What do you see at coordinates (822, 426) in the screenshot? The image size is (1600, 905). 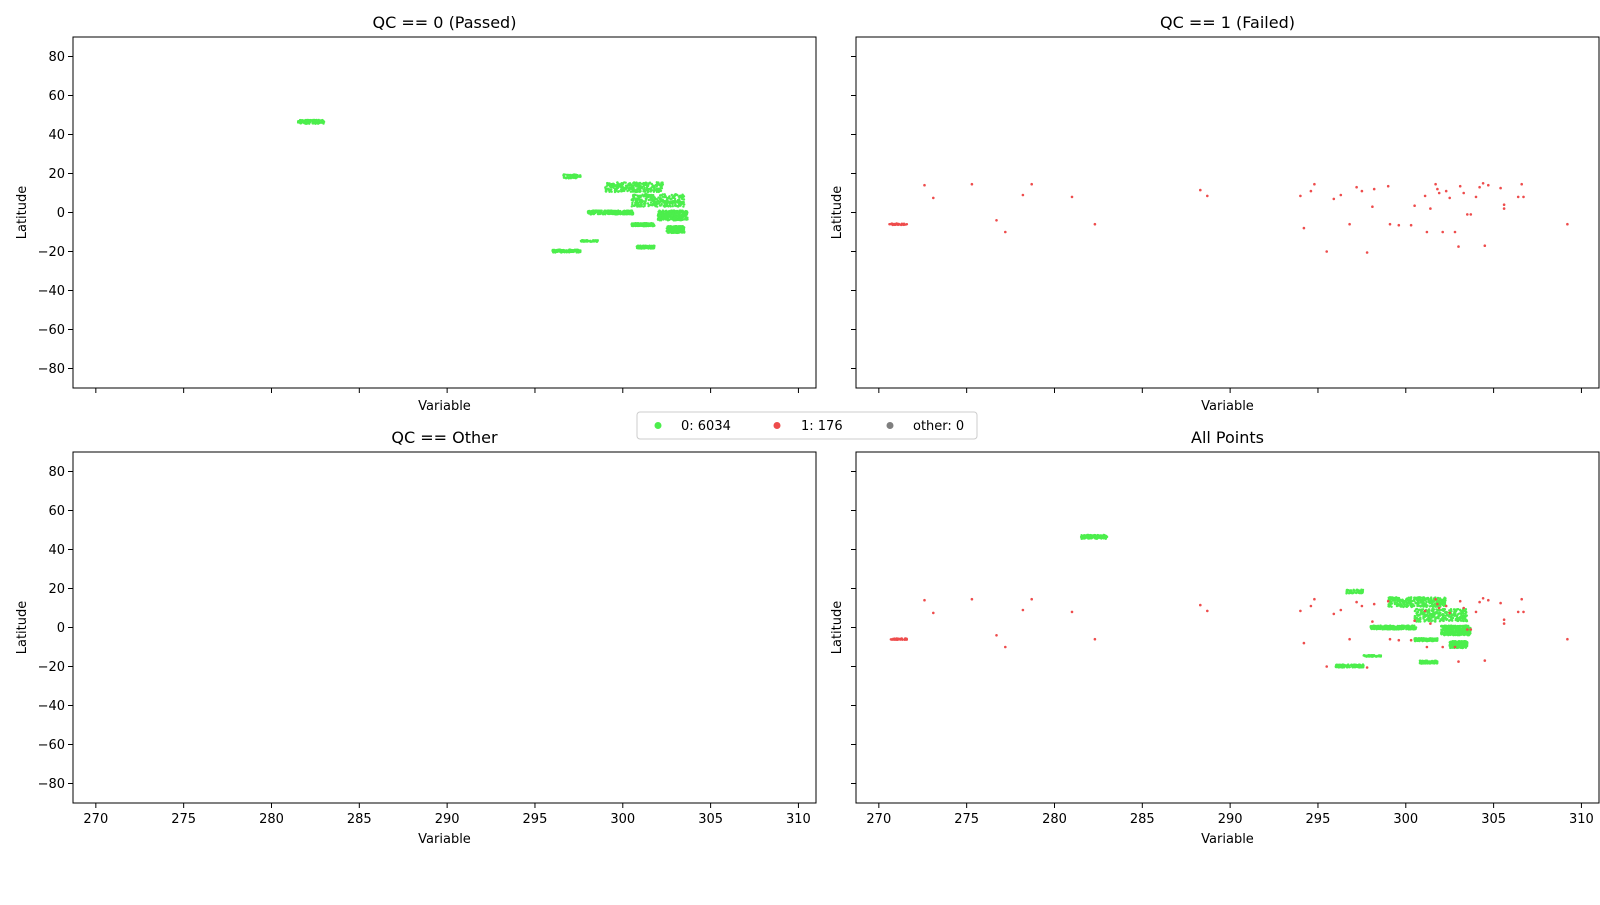 I see `legend-label-1: 1: 176` at bounding box center [822, 426].